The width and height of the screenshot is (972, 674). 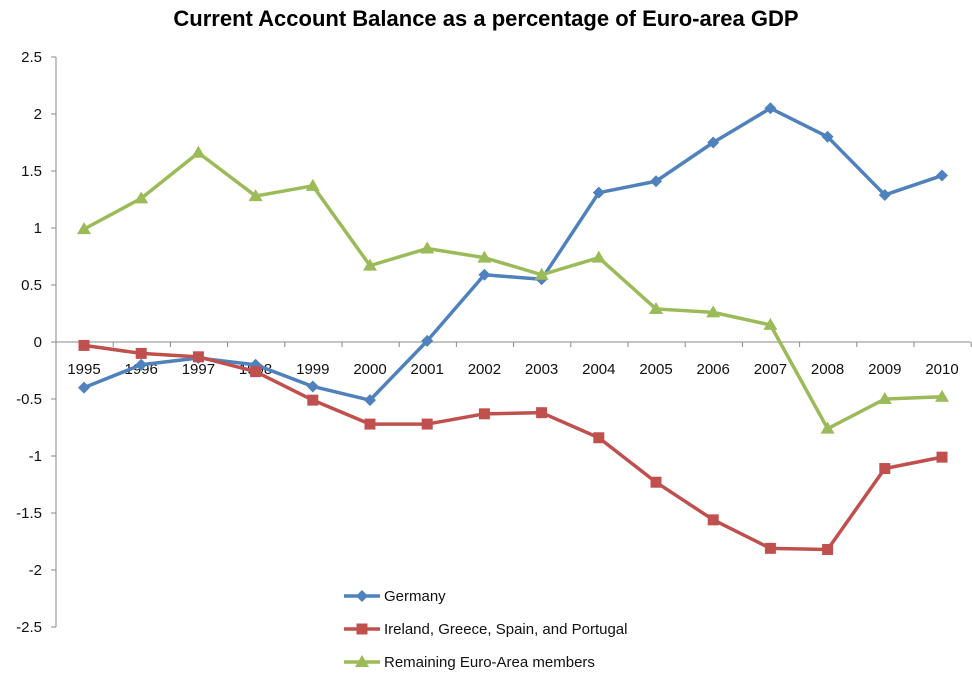 What do you see at coordinates (38, 114) in the screenshot?
I see `y-tick-label: 2` at bounding box center [38, 114].